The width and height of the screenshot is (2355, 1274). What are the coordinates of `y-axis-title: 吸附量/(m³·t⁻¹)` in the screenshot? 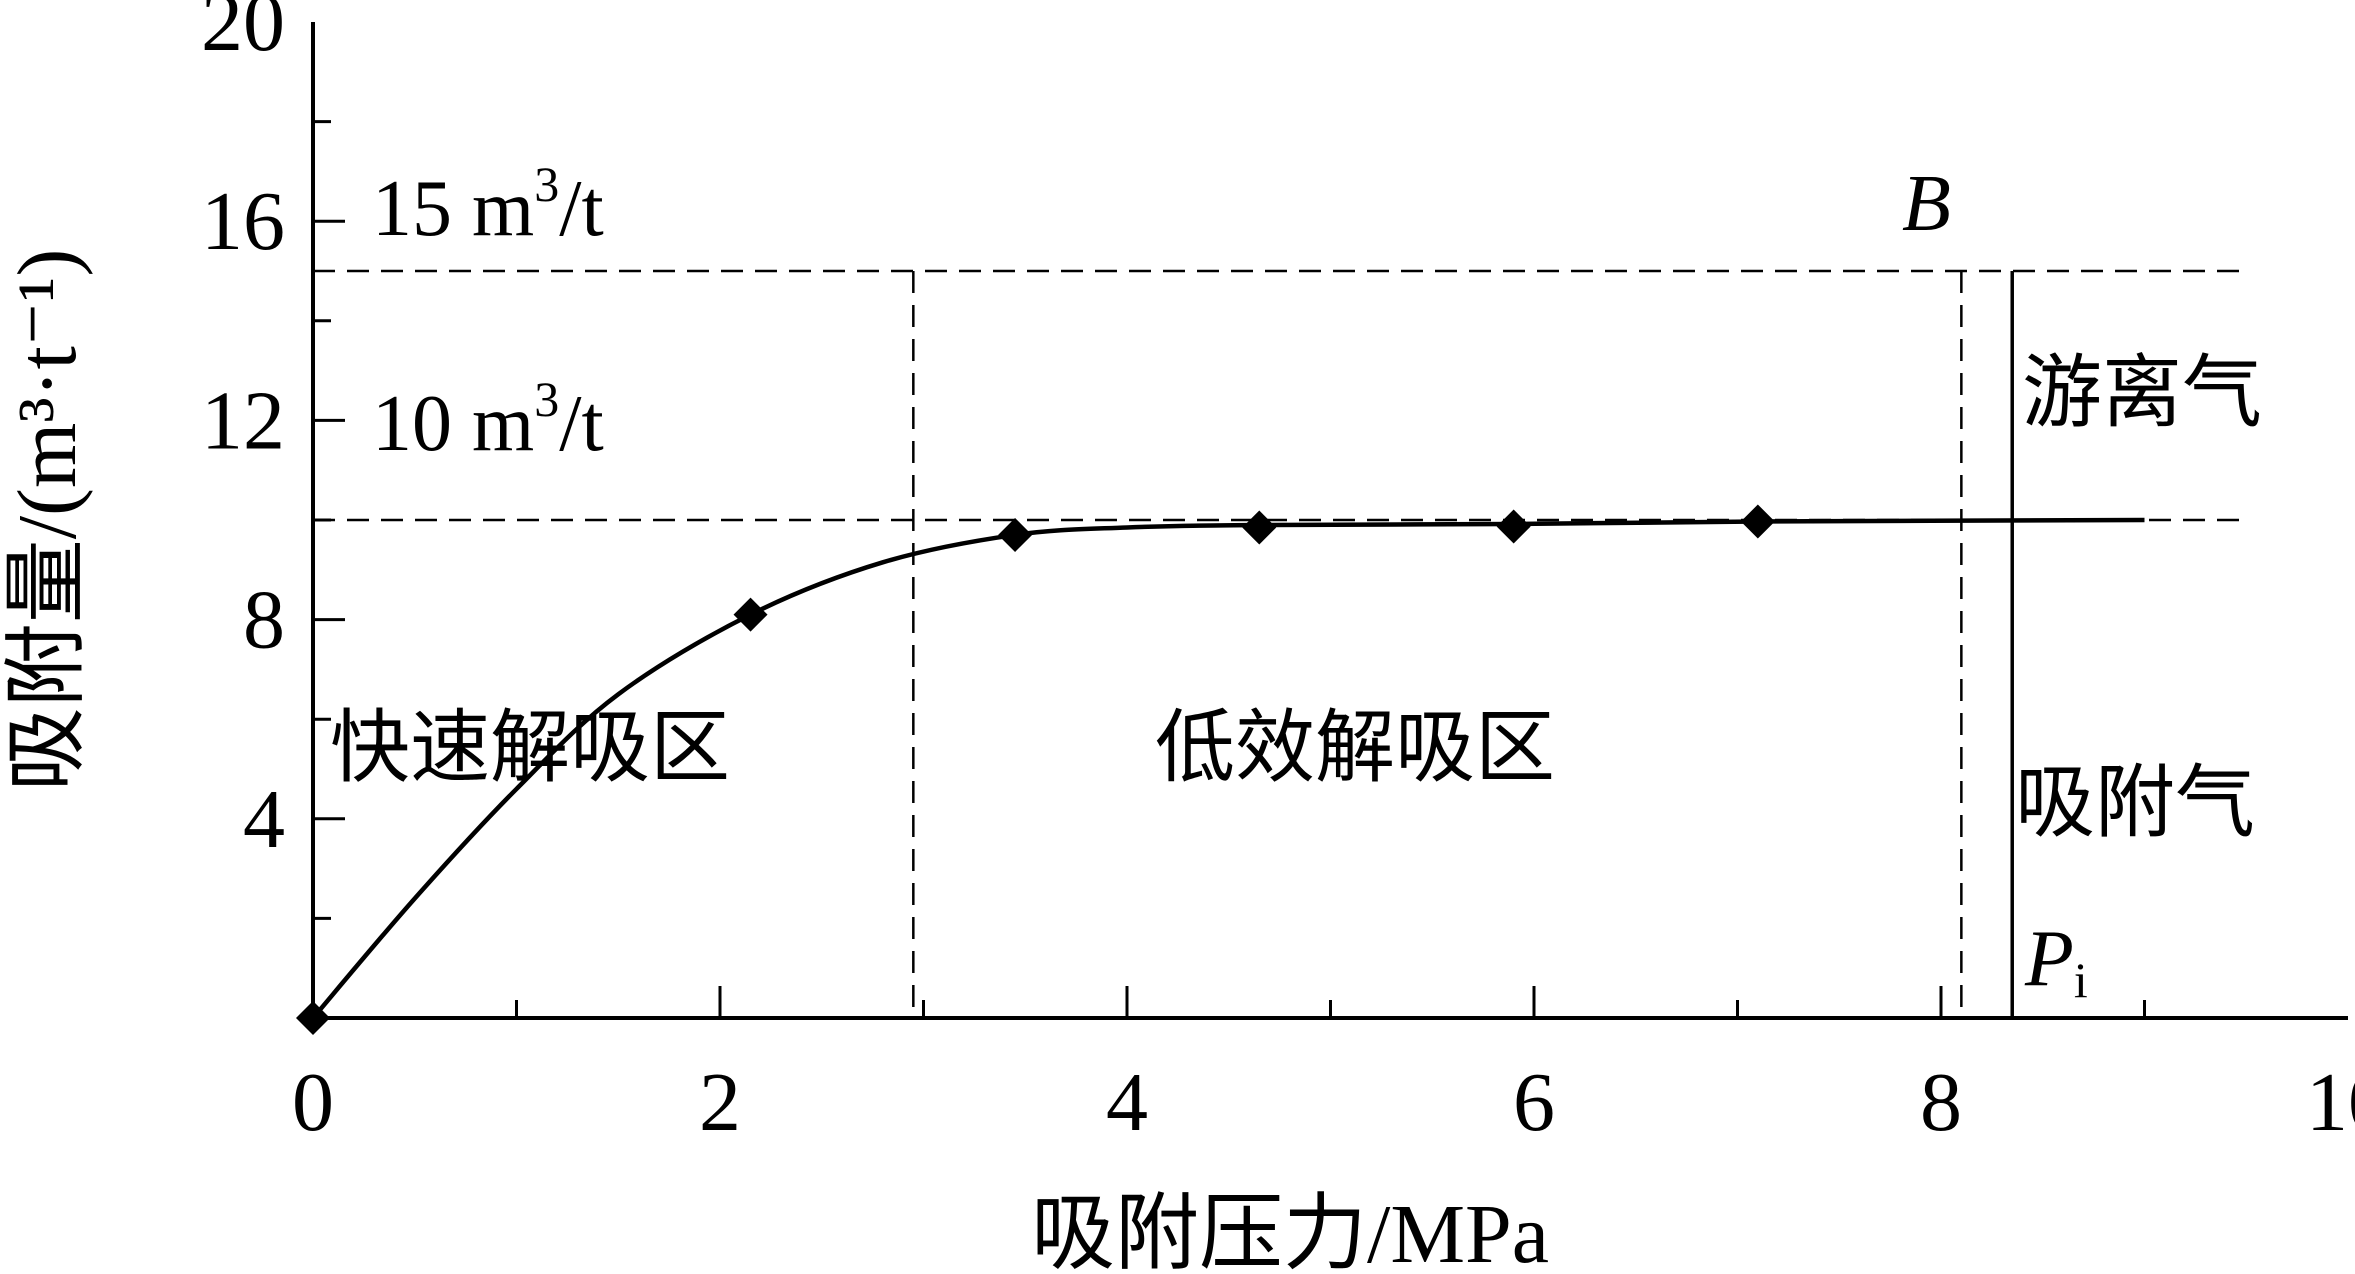 It's located at (47, 520).